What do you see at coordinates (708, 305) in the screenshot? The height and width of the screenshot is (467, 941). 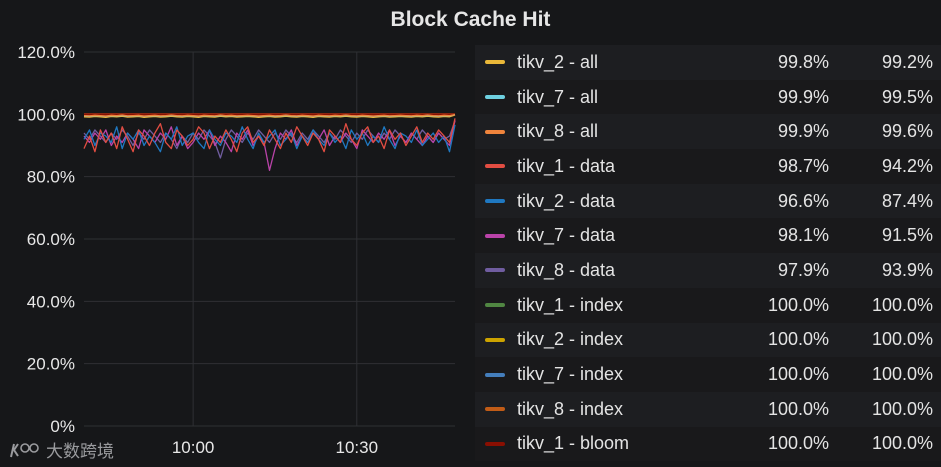 I see `legend-row: tikv_1 - index 100.0% 100.0%` at bounding box center [708, 305].